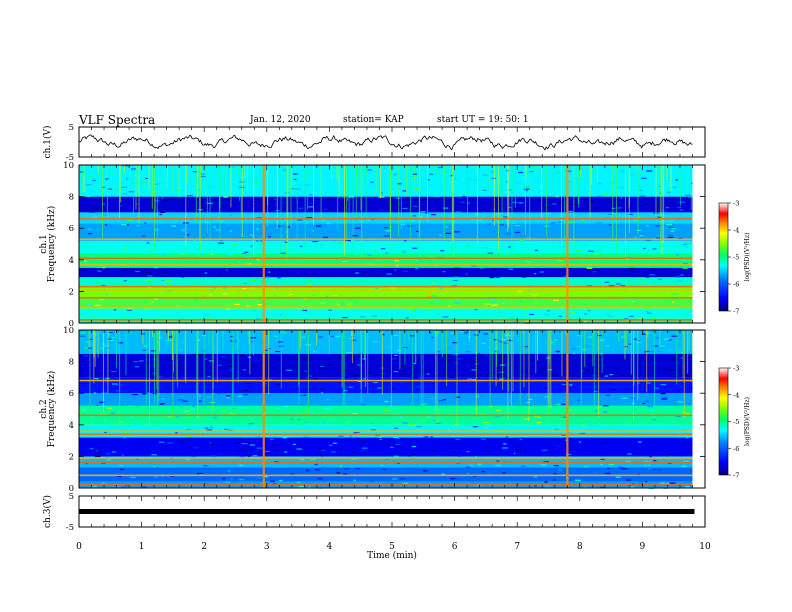 The height and width of the screenshot is (612, 792). Describe the element at coordinates (736, 395) in the screenshot. I see `spectrogram-ch2-colorbar-tick: -4` at that location.